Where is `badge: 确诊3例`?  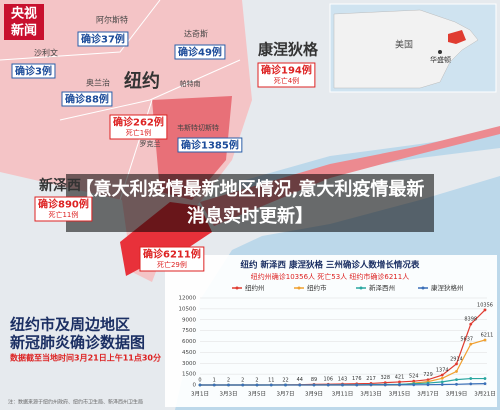
badge: 确诊3例 is located at coordinates (33, 71).